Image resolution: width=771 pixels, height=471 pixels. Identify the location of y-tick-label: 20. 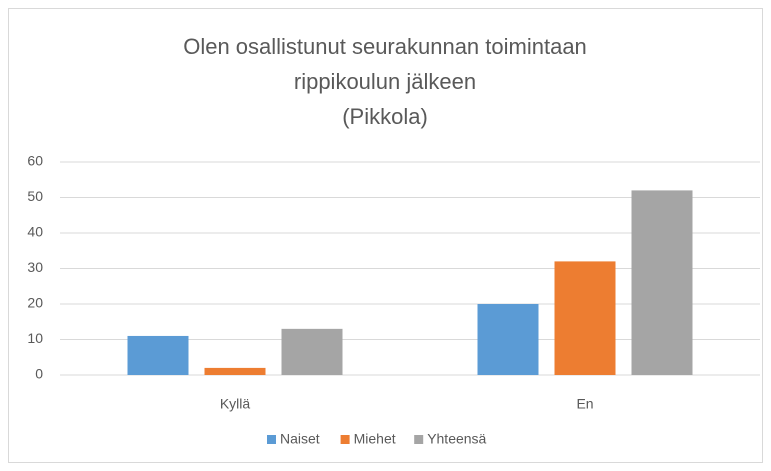
(35, 303).